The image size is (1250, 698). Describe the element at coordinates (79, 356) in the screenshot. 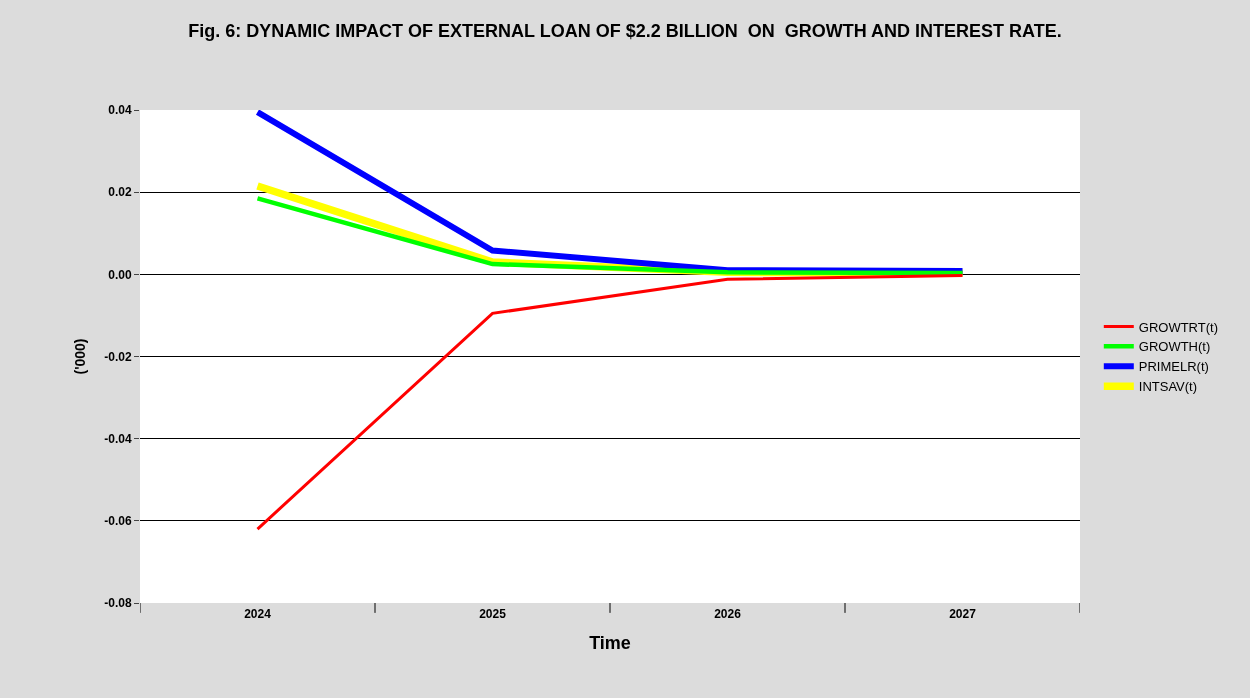

I see `y-axis-title: ('000)` at that location.